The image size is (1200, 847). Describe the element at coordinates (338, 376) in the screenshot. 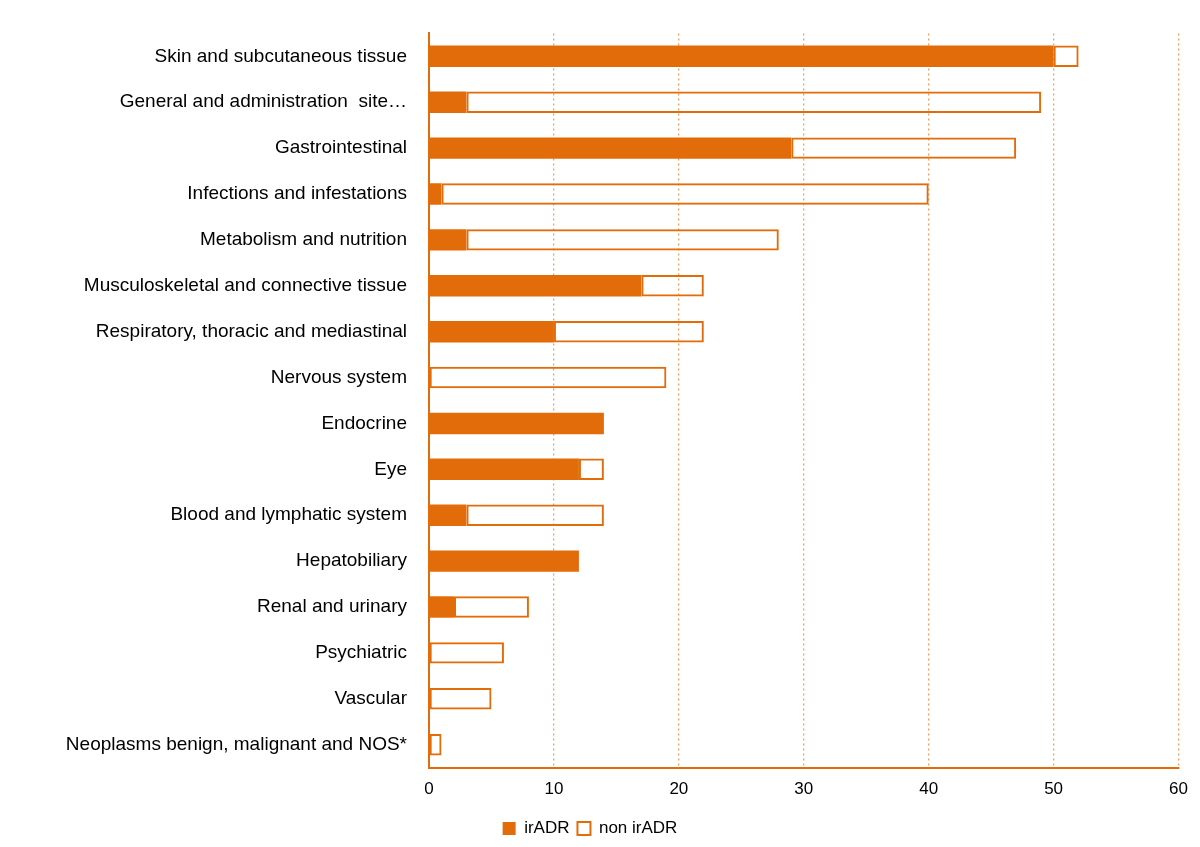

I see `y-tick-label: Nervous system` at that location.